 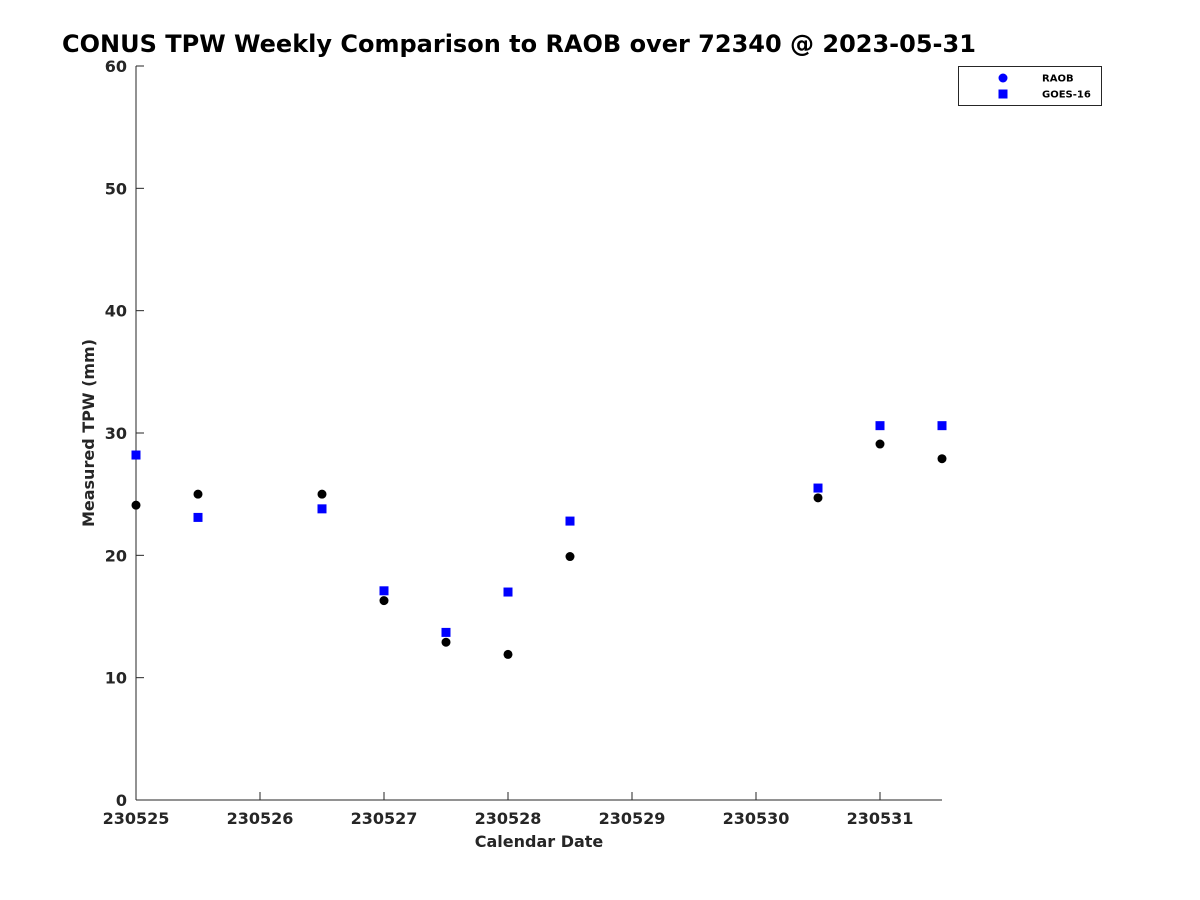 What do you see at coordinates (508, 818) in the screenshot?
I see `x-tick-label: 230528` at bounding box center [508, 818].